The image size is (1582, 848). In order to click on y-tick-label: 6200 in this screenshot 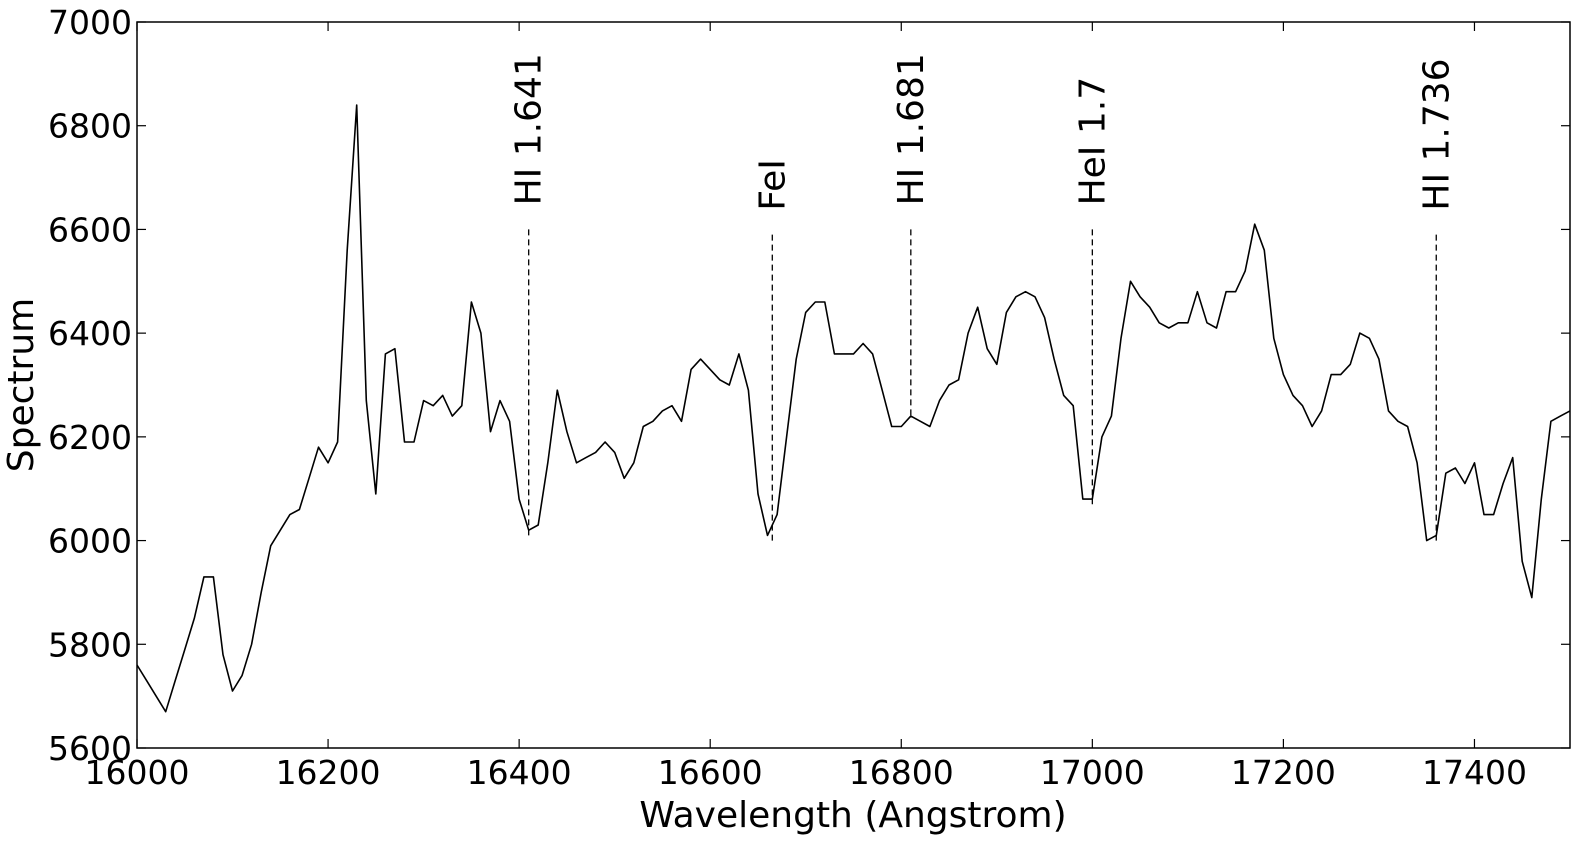, I will do `click(90, 437)`.